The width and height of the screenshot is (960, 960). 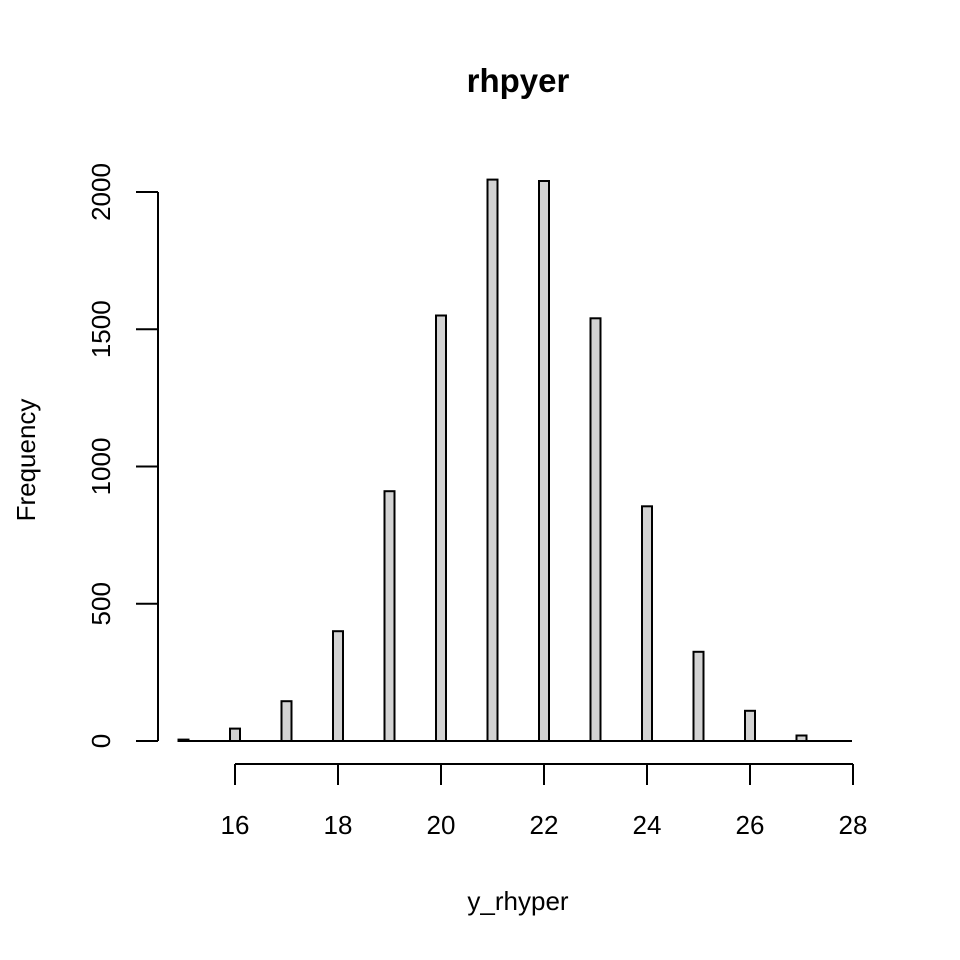 I want to click on x-tick-label: 28, so click(x=853, y=825).